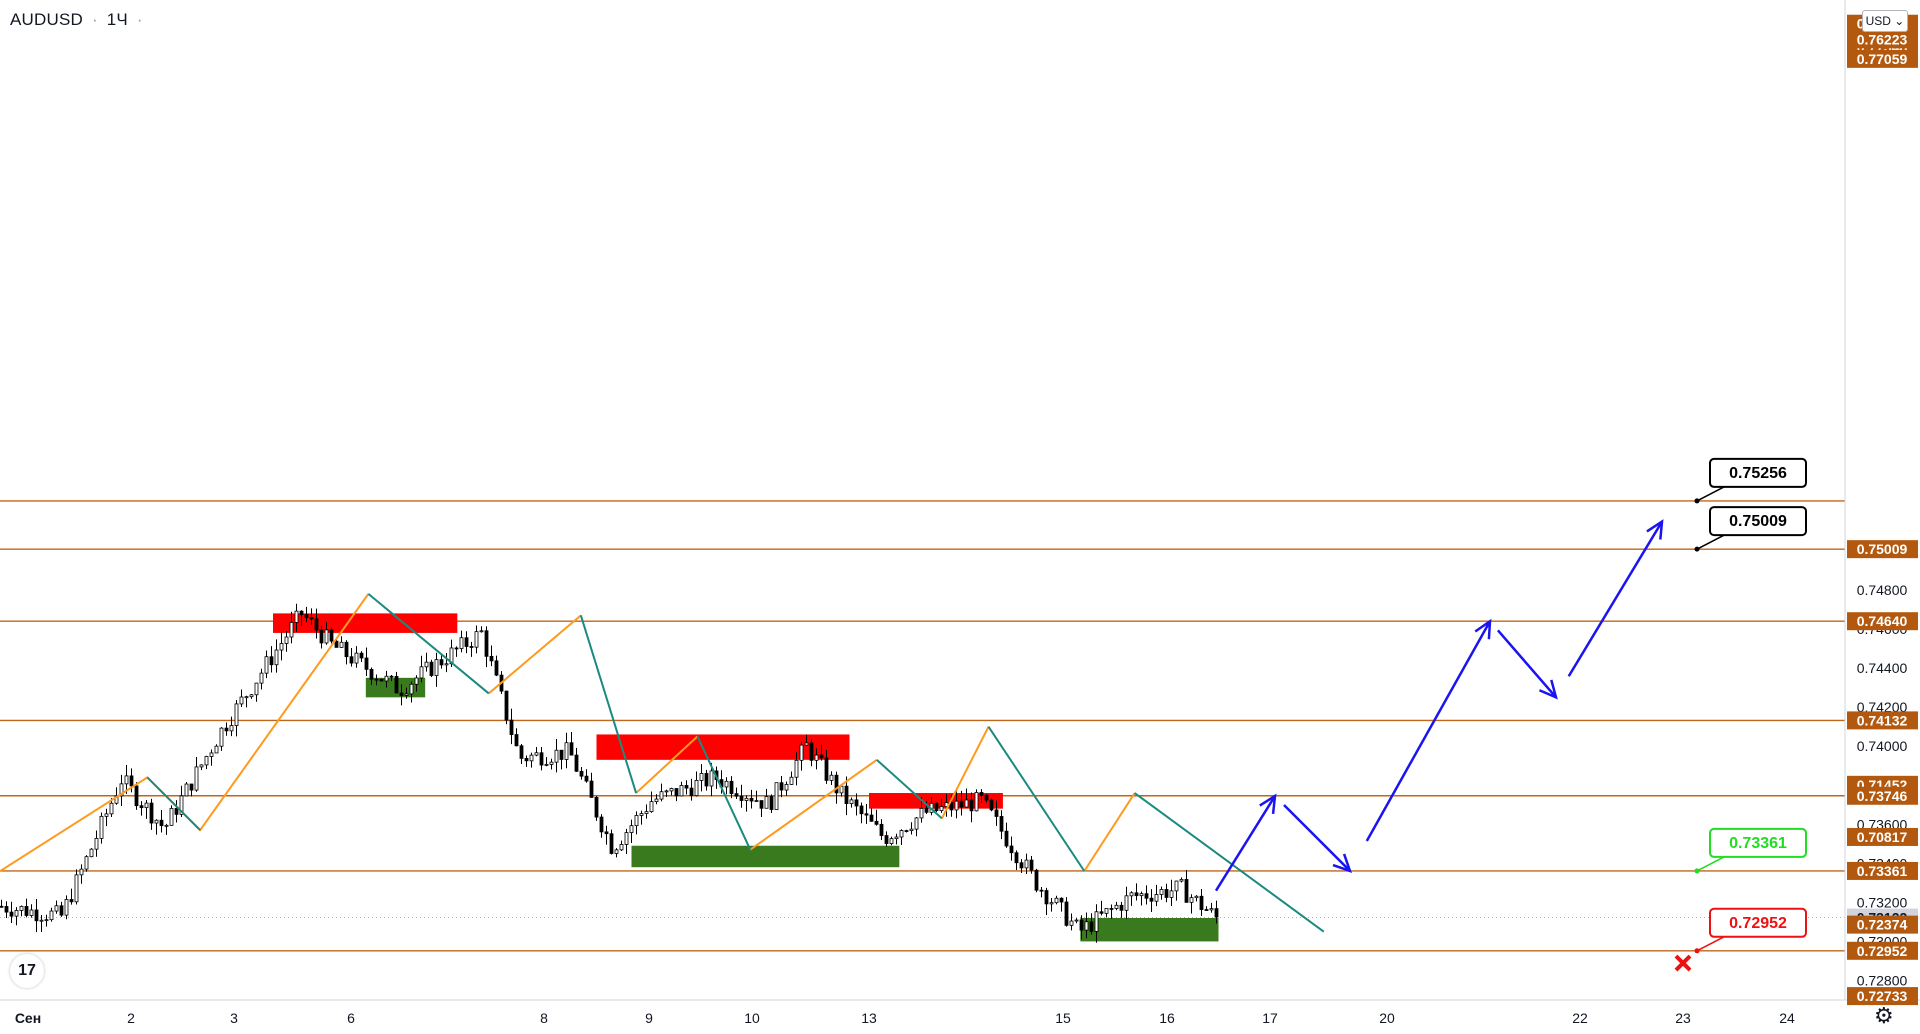 This screenshot has width=1920, height=1034. I want to click on y-tick-3: 0.74200, so click(1882, 707).